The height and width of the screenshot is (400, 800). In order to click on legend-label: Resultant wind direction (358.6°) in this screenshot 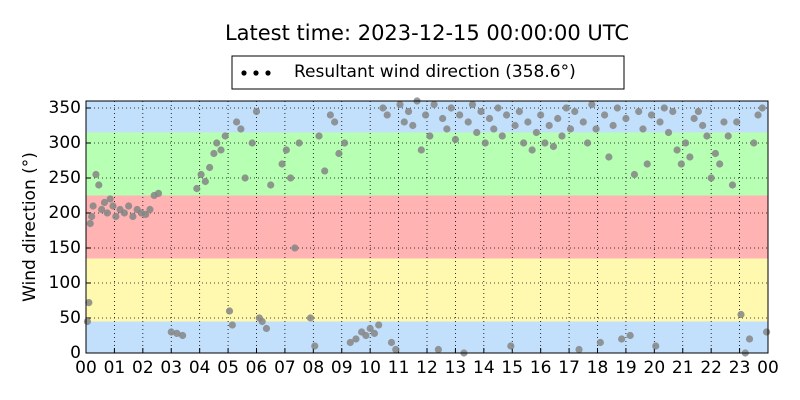, I will do `click(435, 72)`.